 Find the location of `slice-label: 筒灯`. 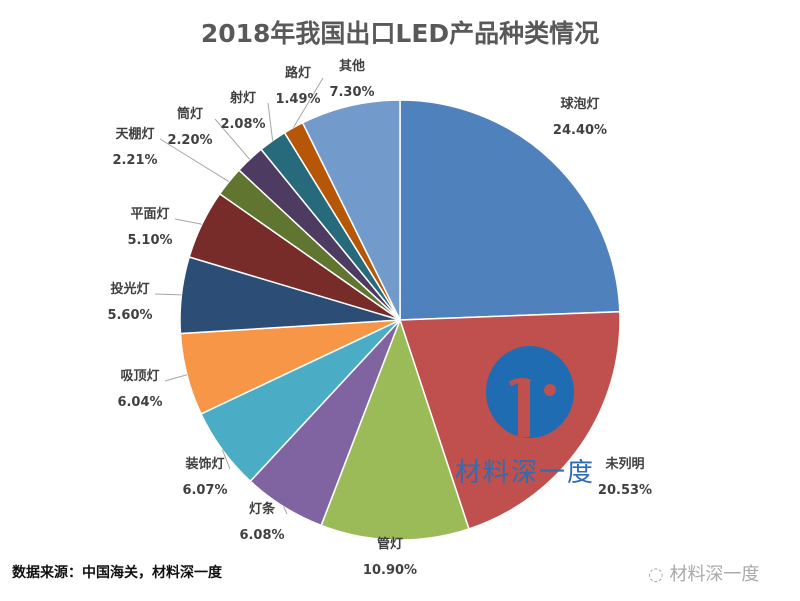

slice-label: 筒灯 is located at coordinates (190, 114).